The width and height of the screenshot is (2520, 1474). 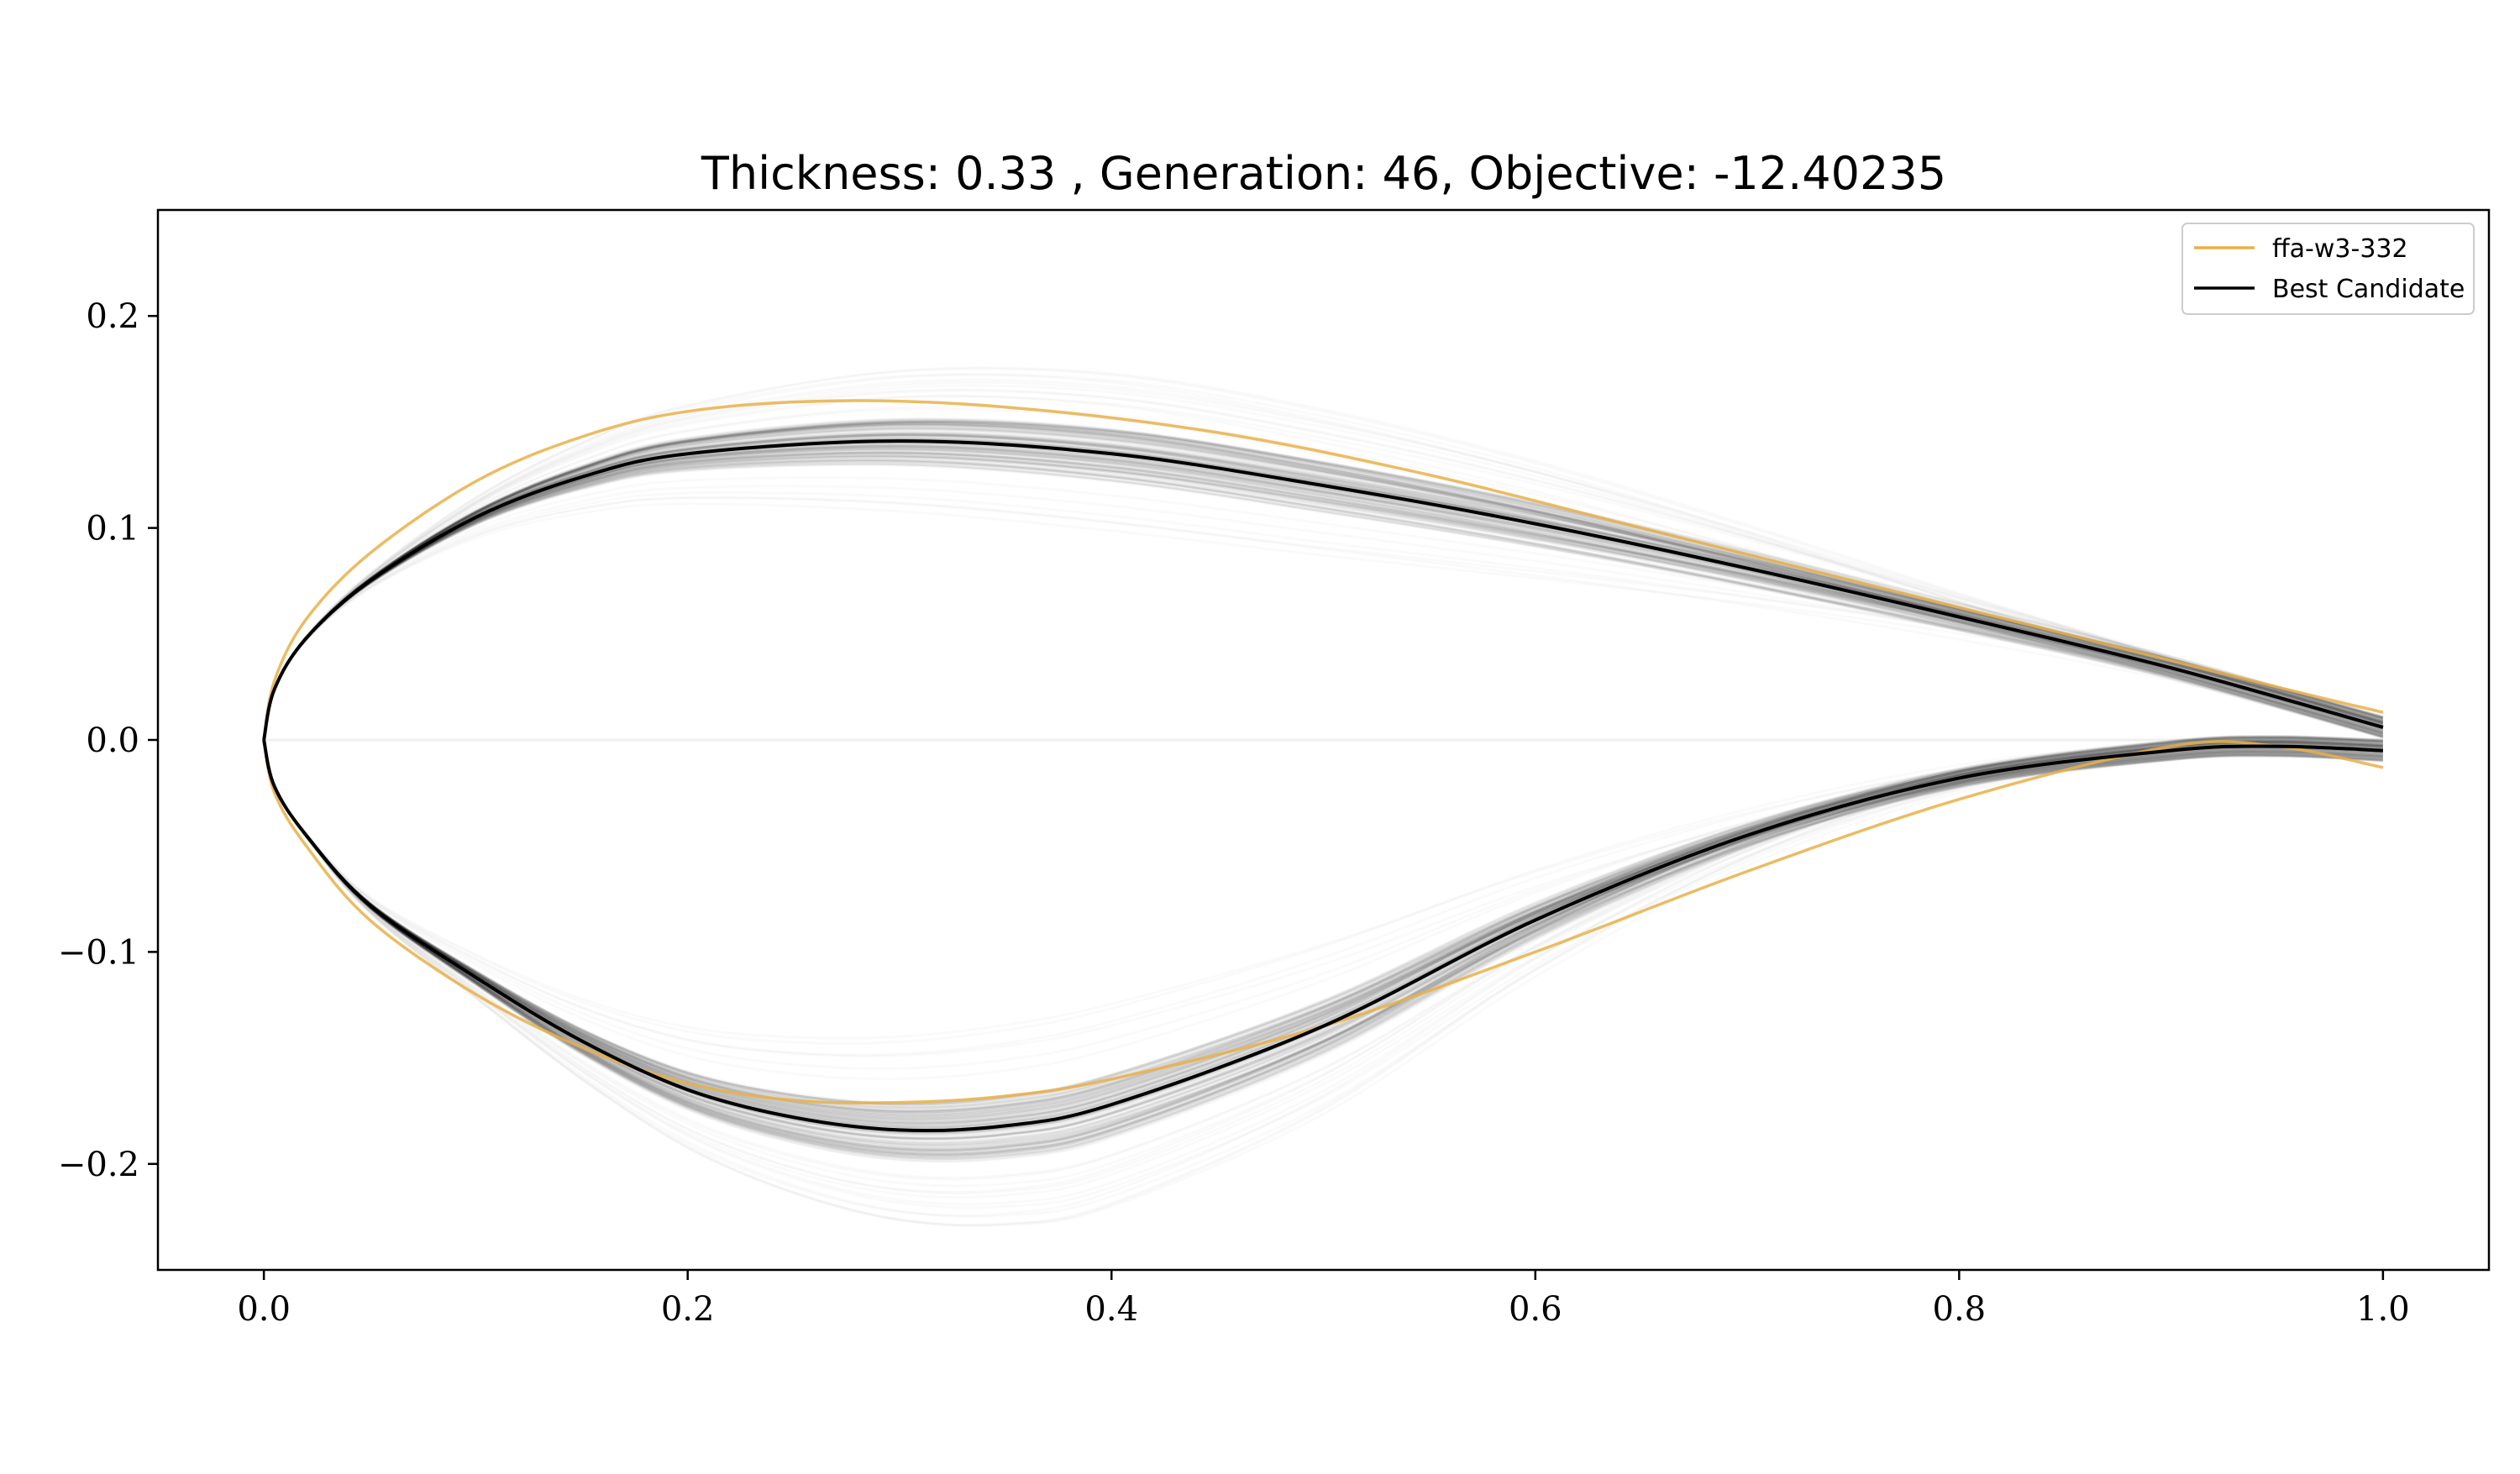 I want to click on legend-box, so click(x=2328, y=269).